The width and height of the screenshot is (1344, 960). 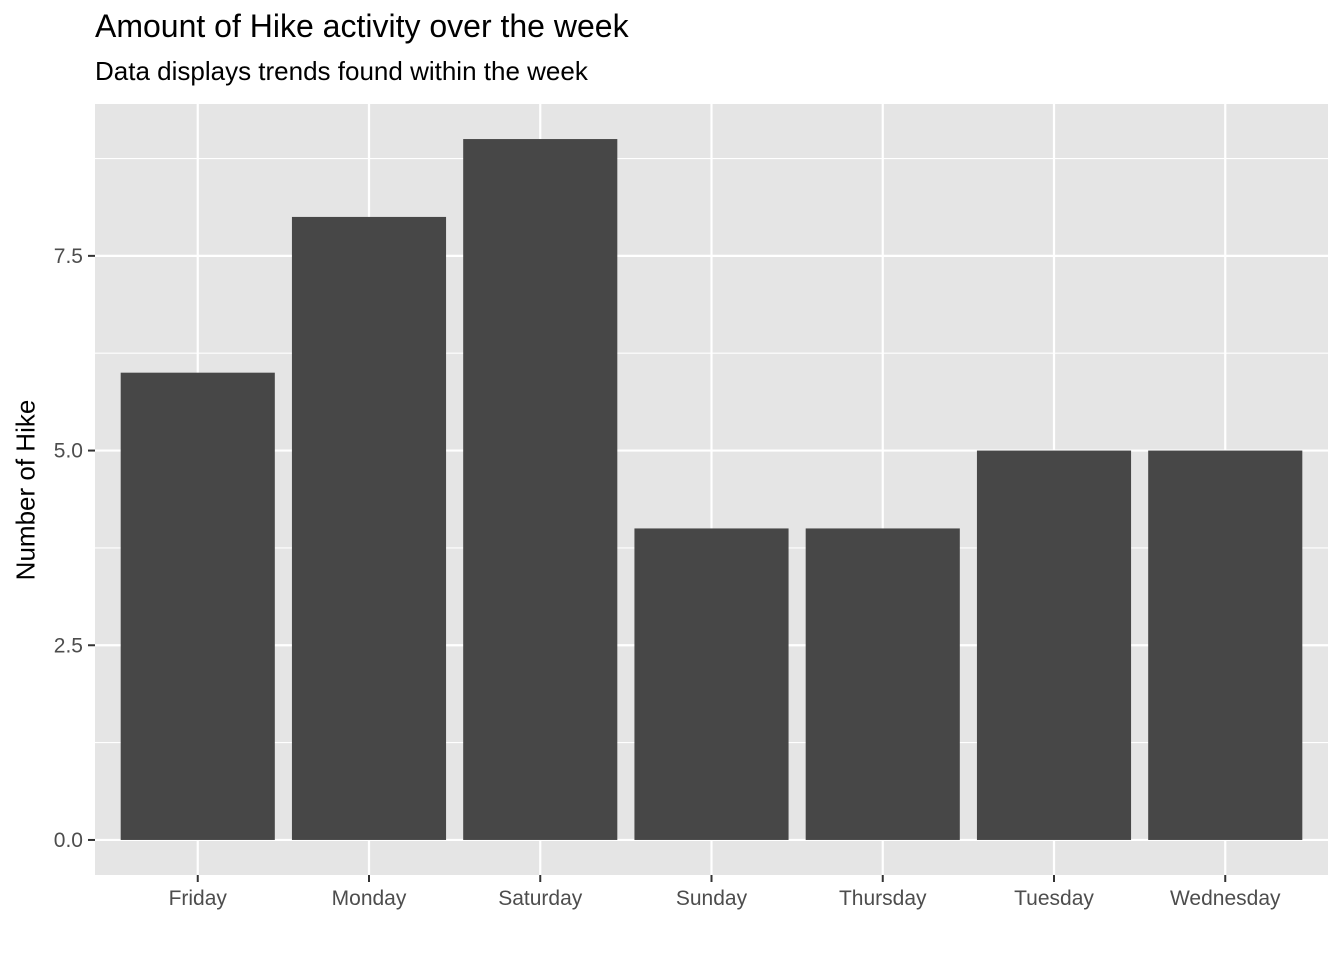 I want to click on chart-title: Amount of Hike activity over the week, so click(x=362, y=26).